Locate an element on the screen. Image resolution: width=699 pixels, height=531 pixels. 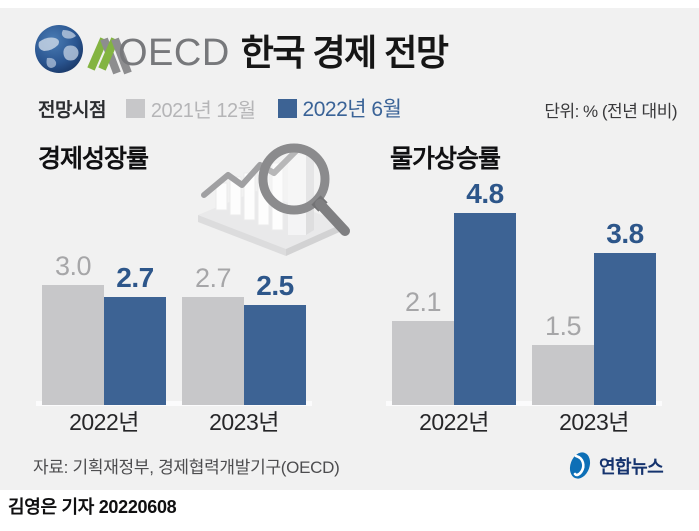
legend-item-jun-2022: 2022년 6월 is located at coordinates (339, 108).